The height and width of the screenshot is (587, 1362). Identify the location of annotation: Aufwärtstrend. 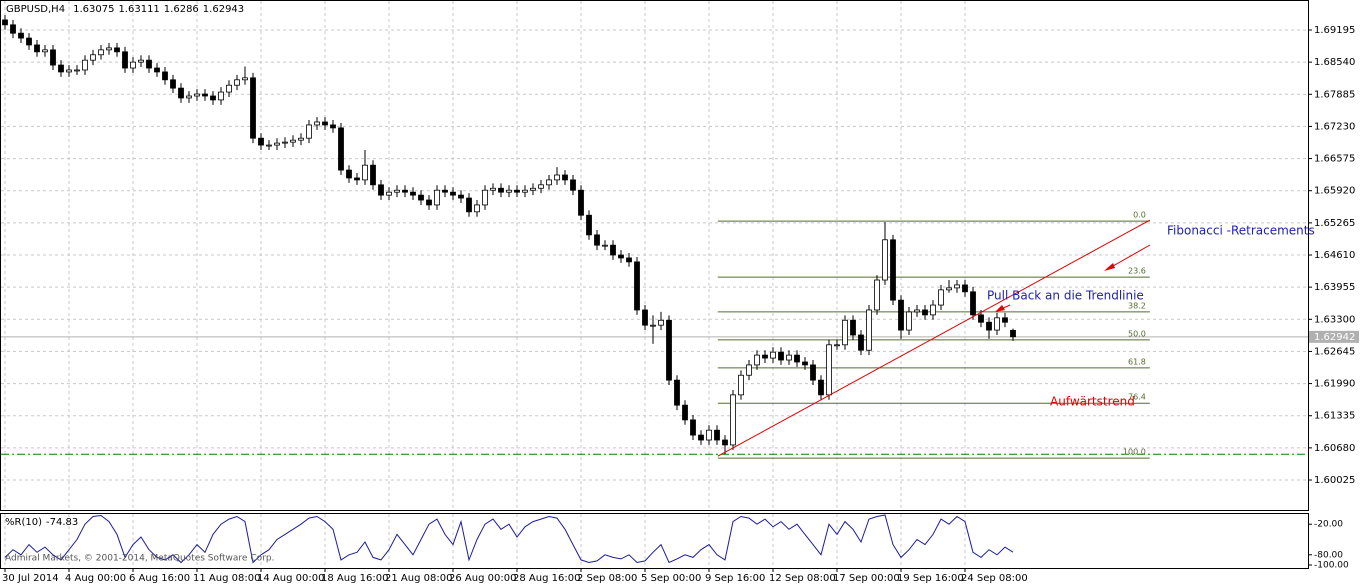
(1092, 402).